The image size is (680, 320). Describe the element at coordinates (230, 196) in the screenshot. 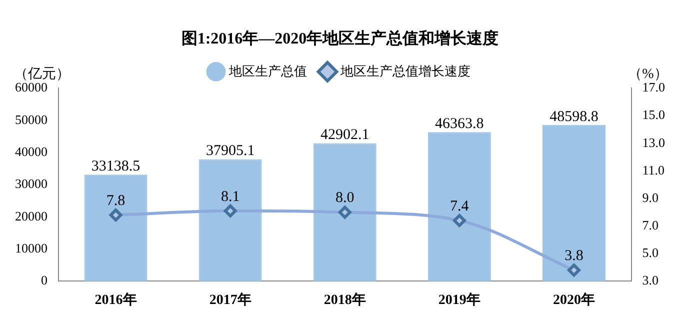

I see `data-label: 8.1` at that location.